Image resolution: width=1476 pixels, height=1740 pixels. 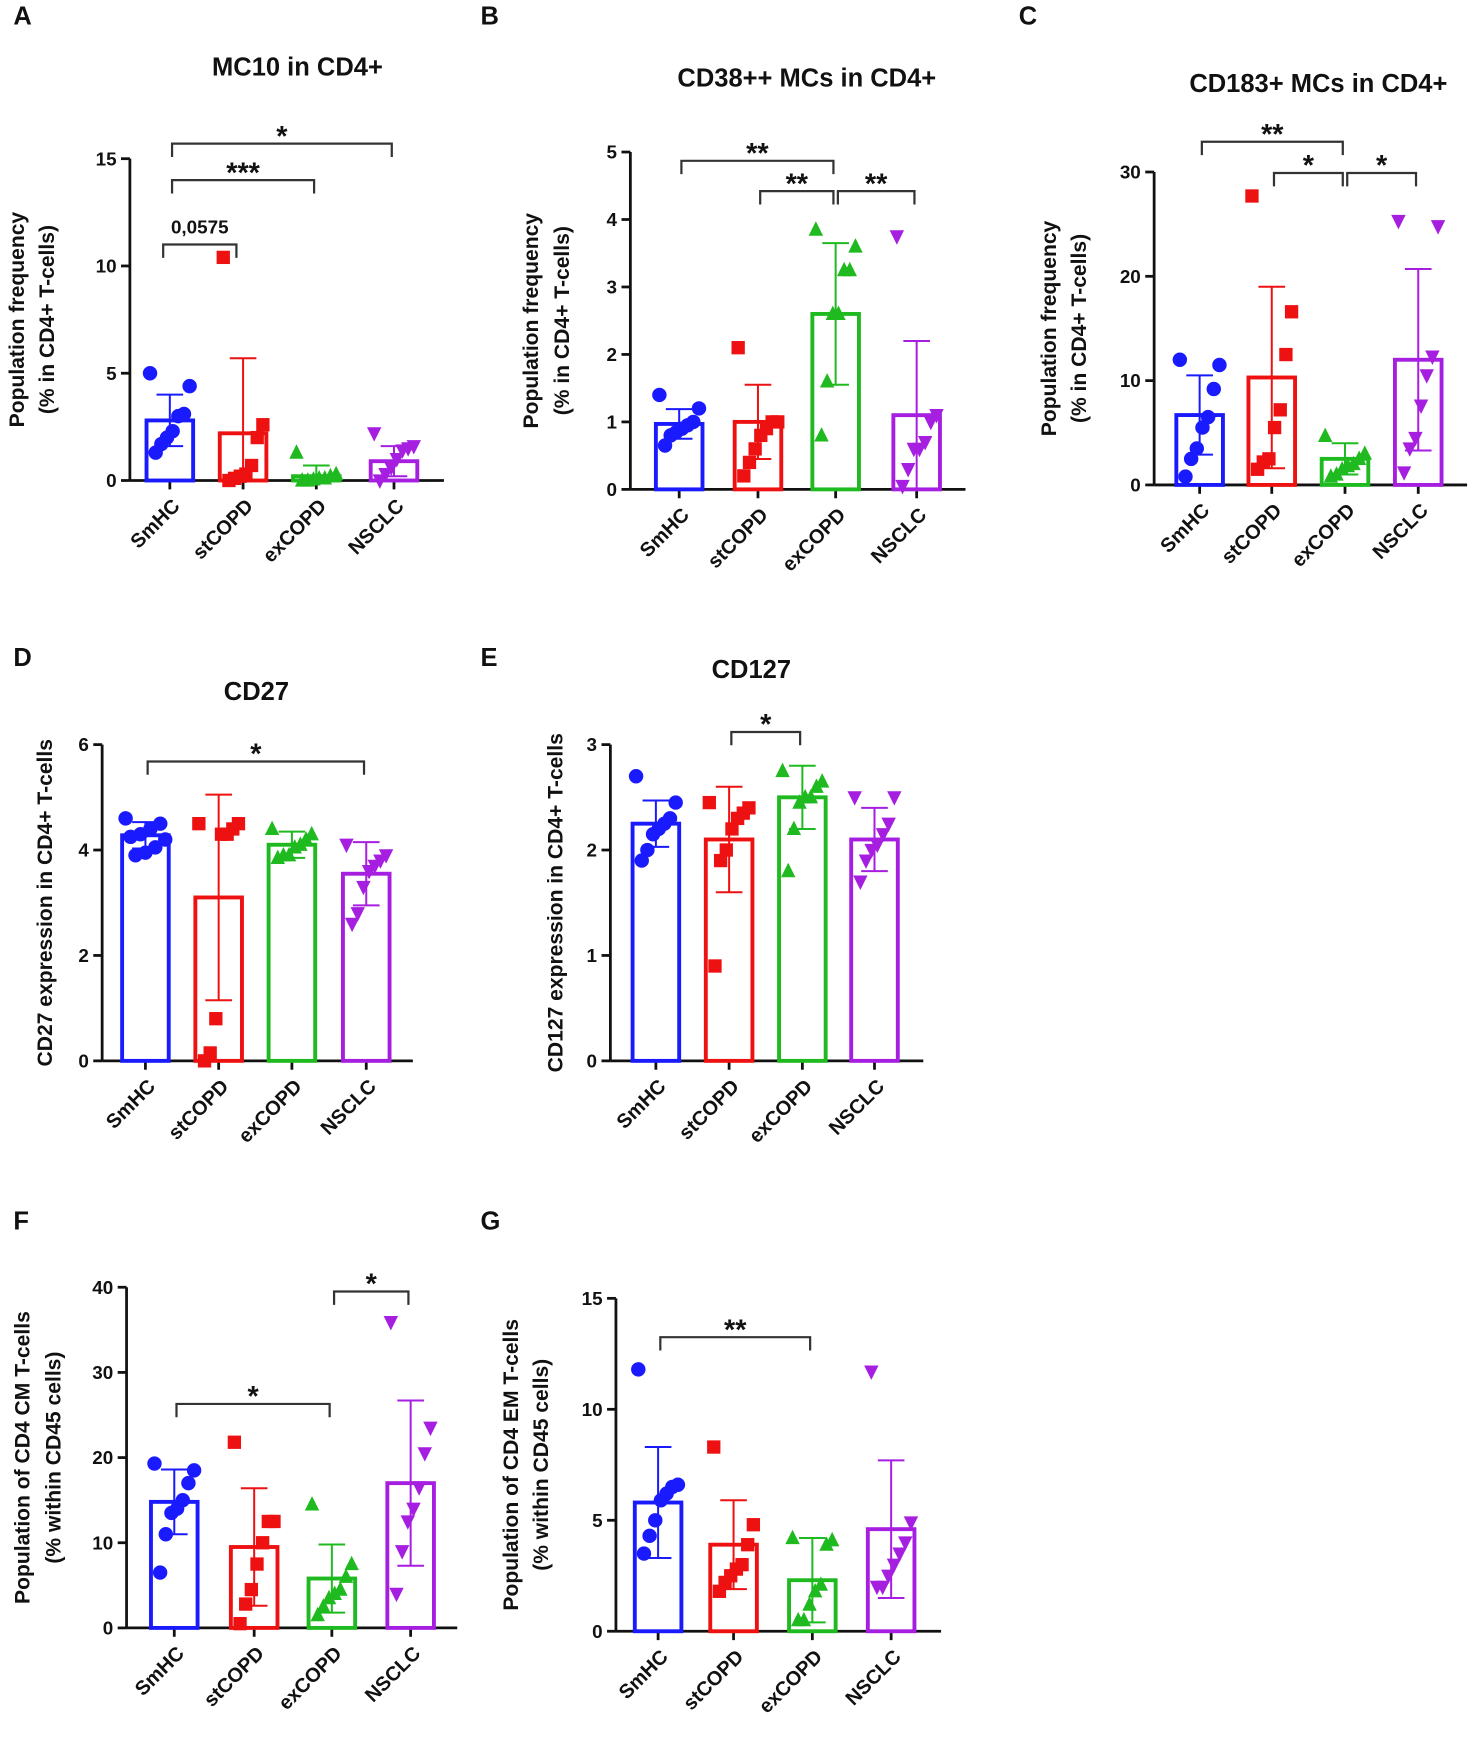 What do you see at coordinates (102, 1457) in the screenshot?
I see `y-tick-label: 20` at bounding box center [102, 1457].